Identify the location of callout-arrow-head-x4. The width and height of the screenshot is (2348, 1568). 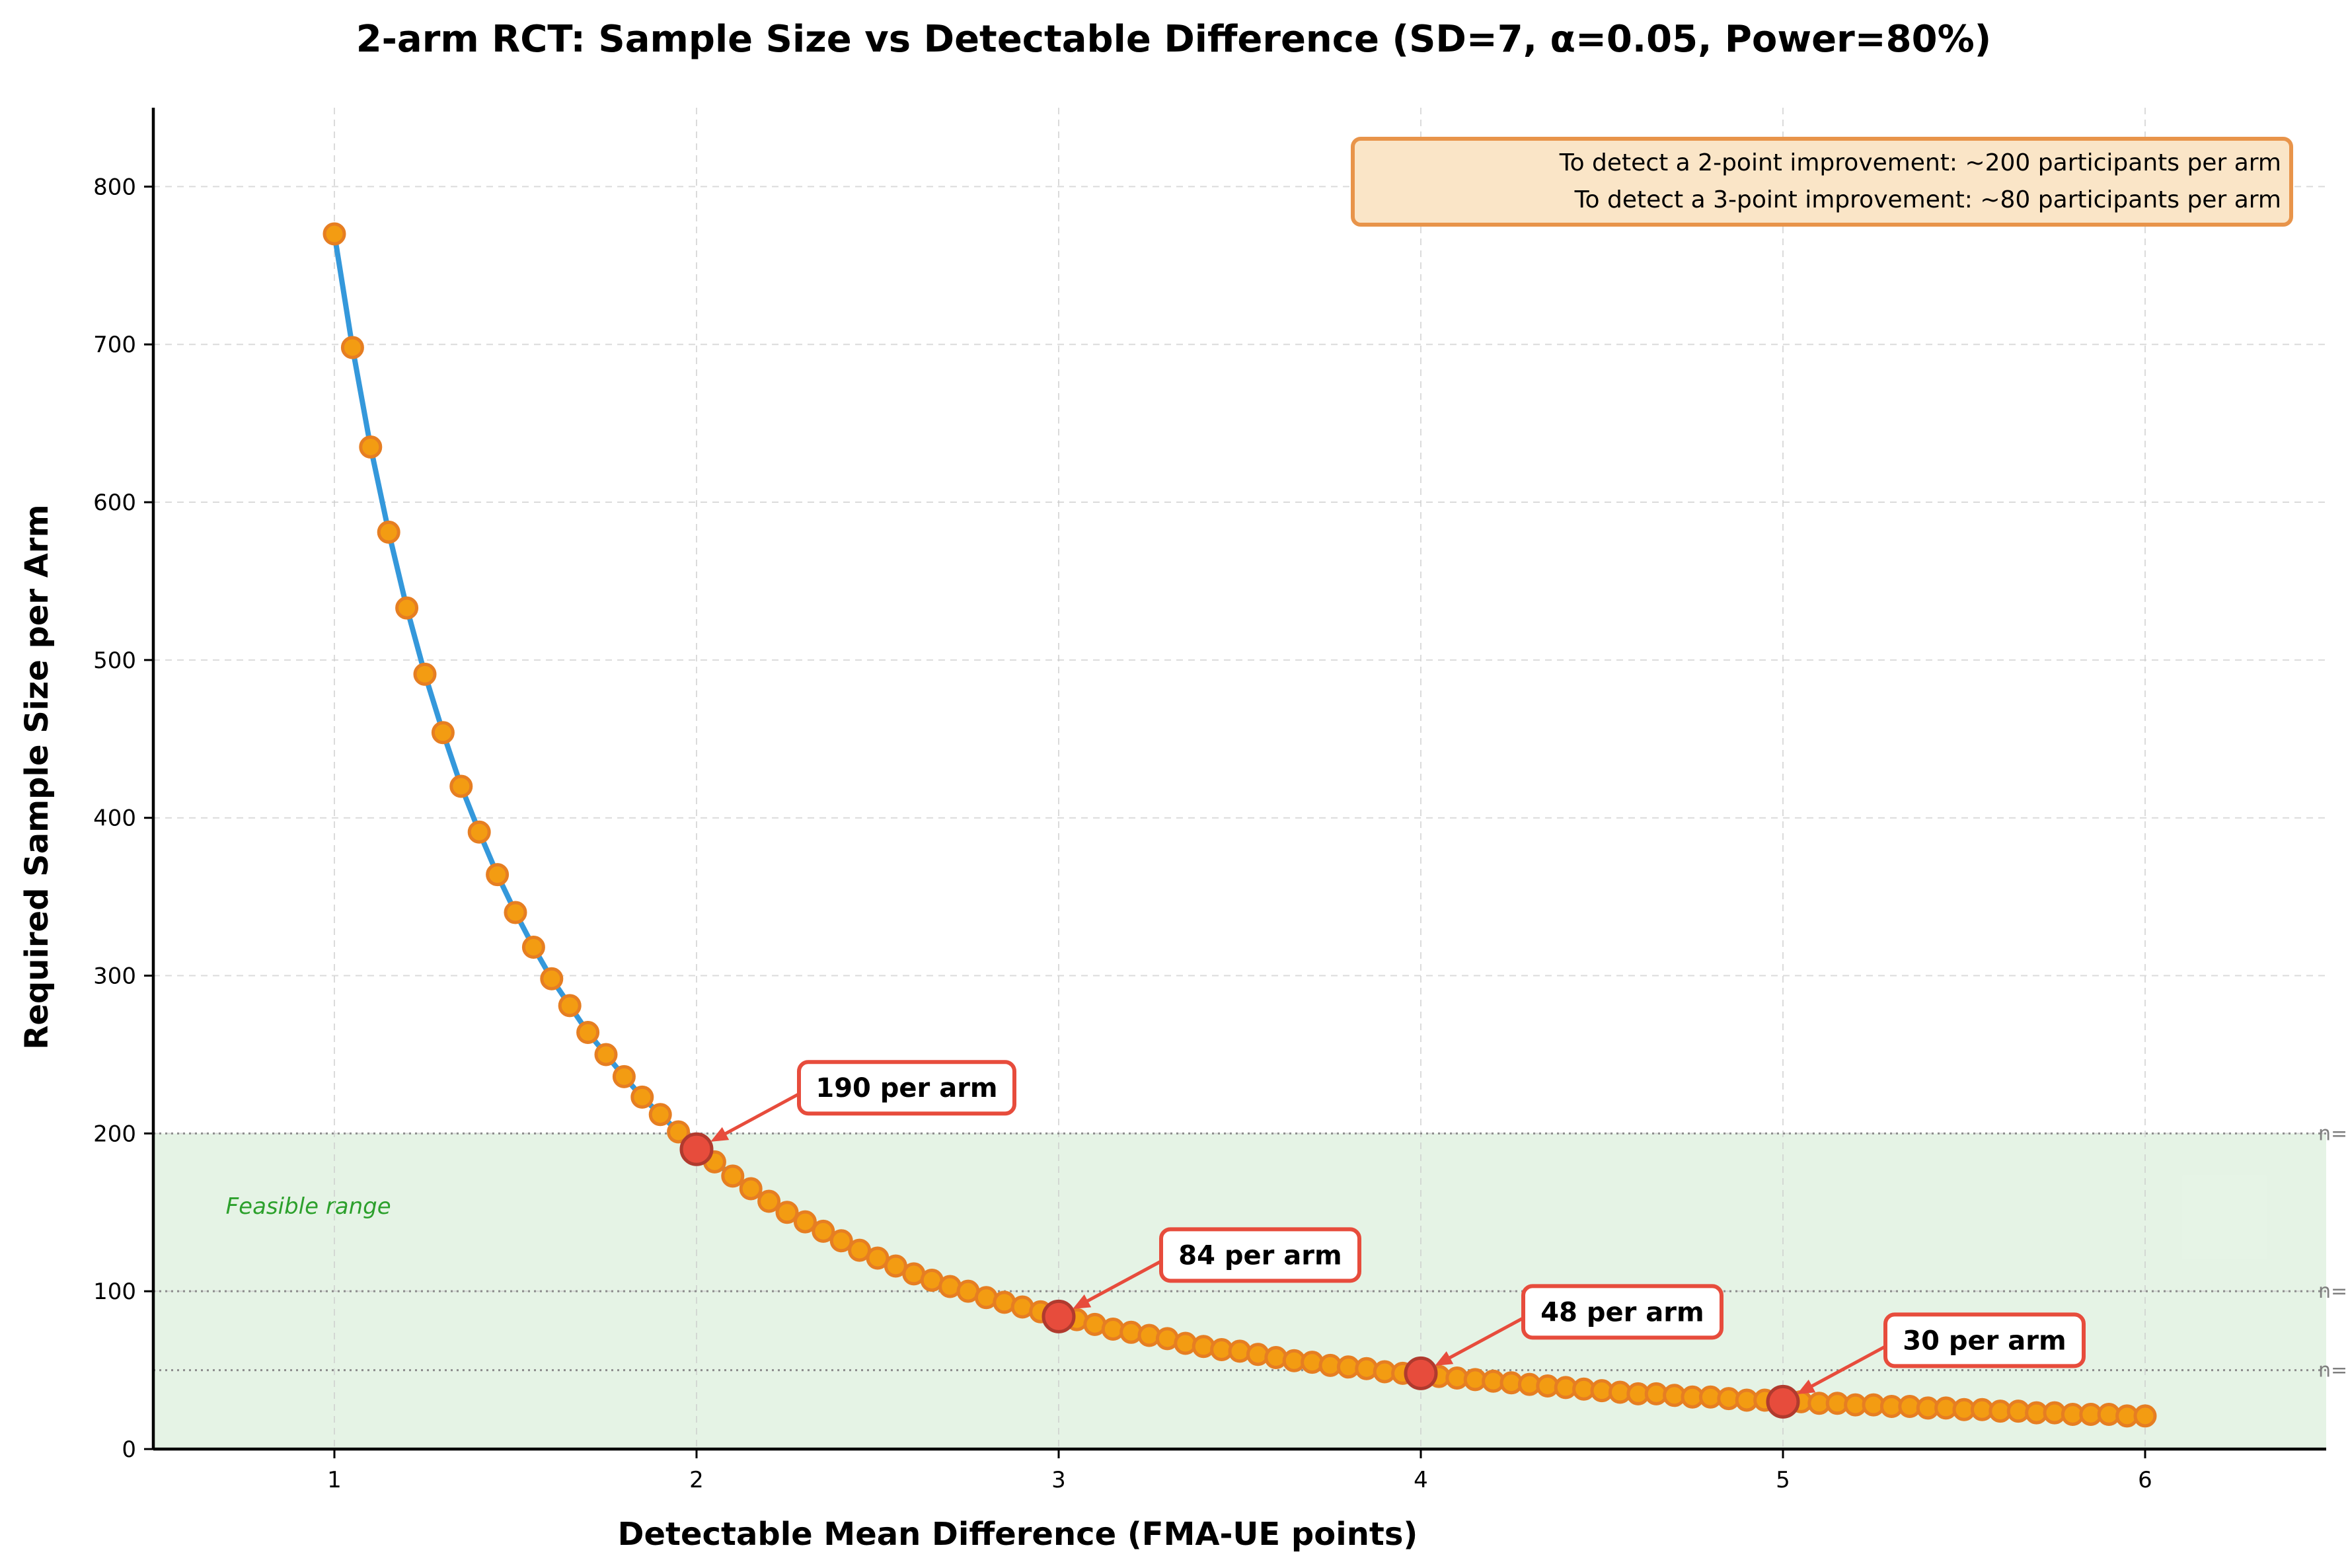
(1444, 1358).